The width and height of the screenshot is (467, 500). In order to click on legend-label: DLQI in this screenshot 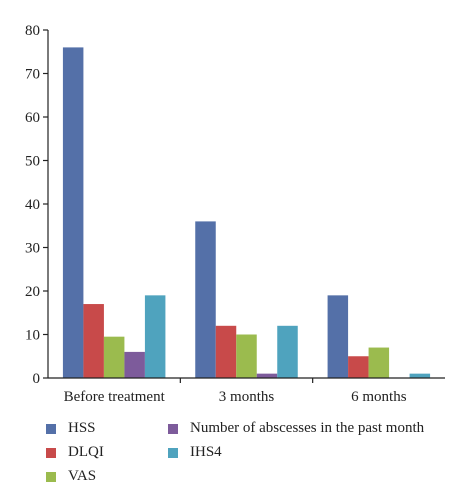, I will do `click(86, 452)`.